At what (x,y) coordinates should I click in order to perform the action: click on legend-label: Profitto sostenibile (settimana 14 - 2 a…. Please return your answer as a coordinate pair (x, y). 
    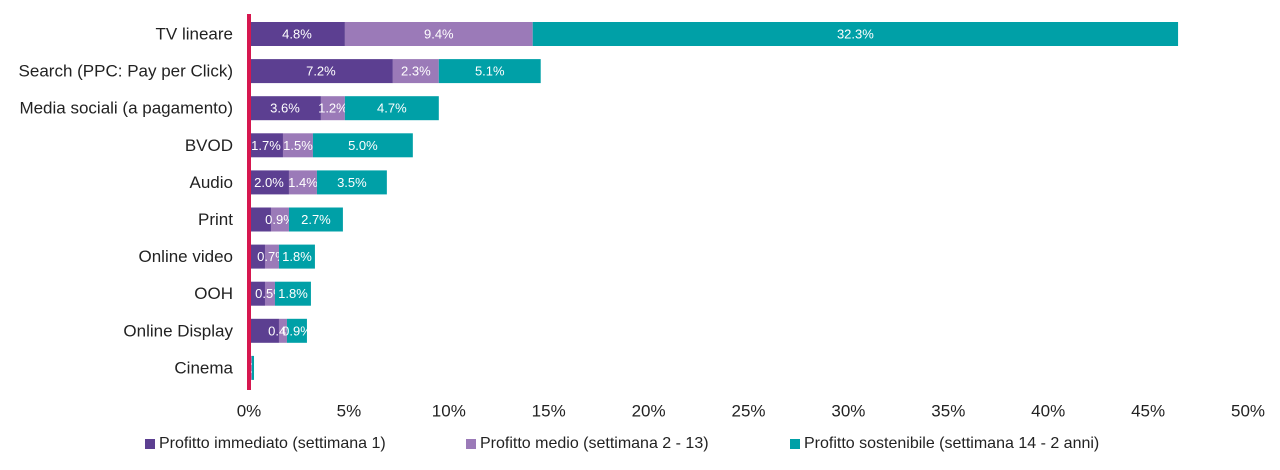
    Looking at the image, I should click on (952, 443).